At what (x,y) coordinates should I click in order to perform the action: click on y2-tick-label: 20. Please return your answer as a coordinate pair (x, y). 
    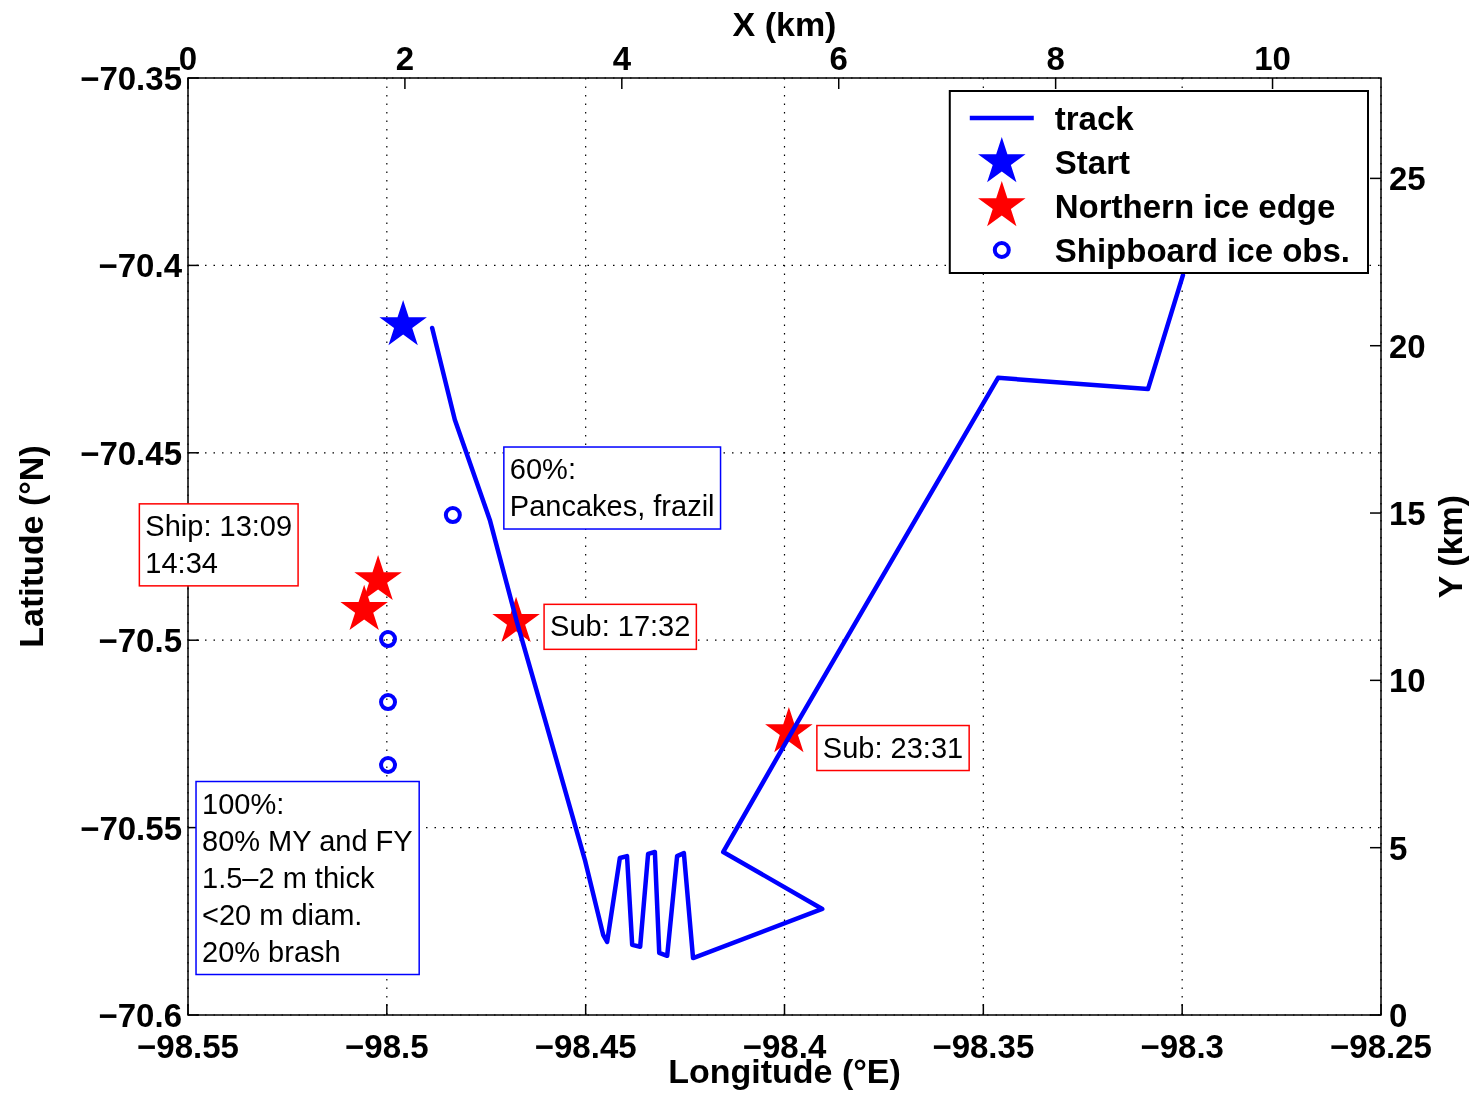
    Looking at the image, I should click on (1407, 346).